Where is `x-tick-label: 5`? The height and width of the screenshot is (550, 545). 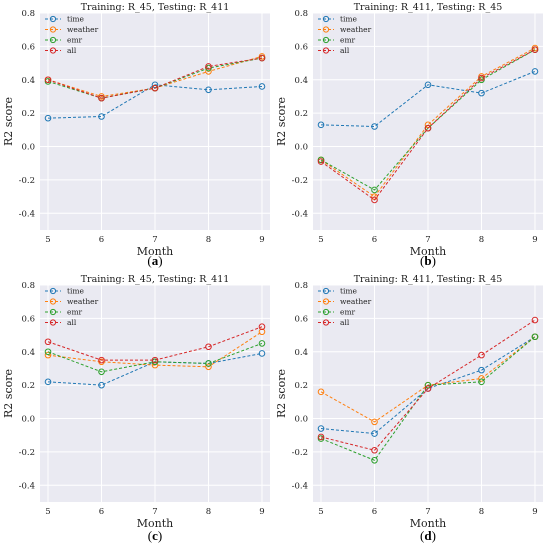 x-tick-label: 5 is located at coordinates (47, 240).